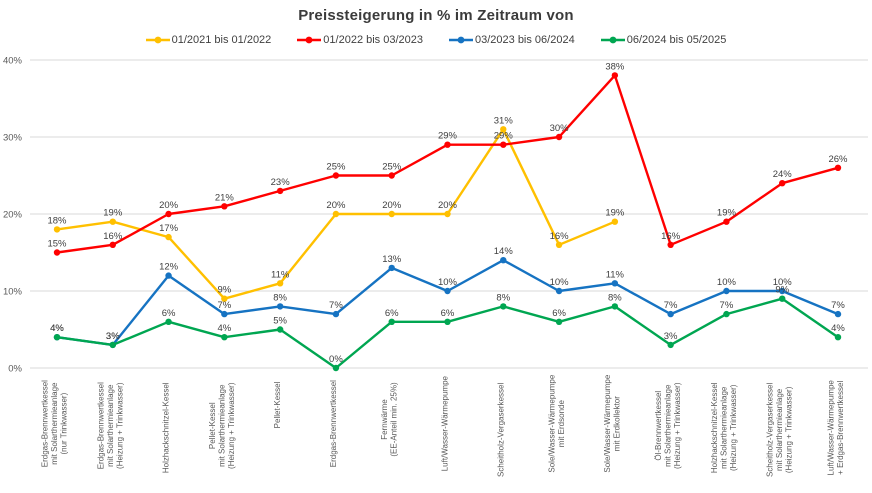 Image resolution: width=872 pixels, height=493 pixels. What do you see at coordinates (676, 40) in the screenshot?
I see `legend-label: 06/2024 bis 05/2025` at bounding box center [676, 40].